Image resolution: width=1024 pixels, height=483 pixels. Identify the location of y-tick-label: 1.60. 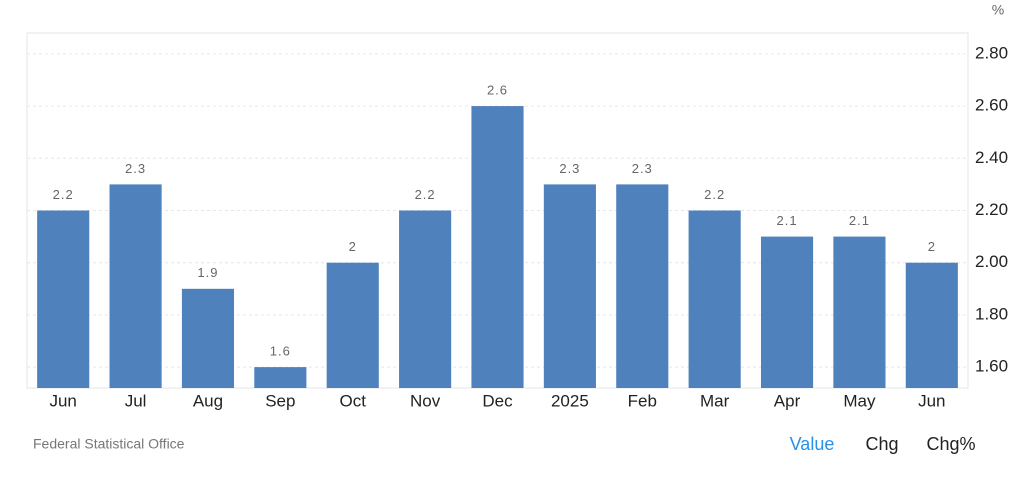
(991, 366).